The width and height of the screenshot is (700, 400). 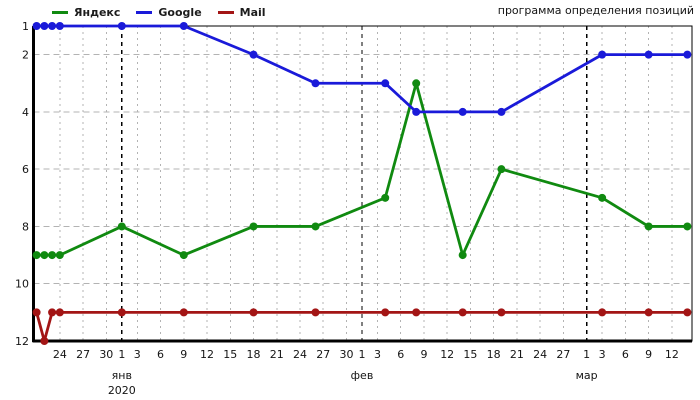 I want to click on legend-swatch-yandex, so click(x=60, y=12).